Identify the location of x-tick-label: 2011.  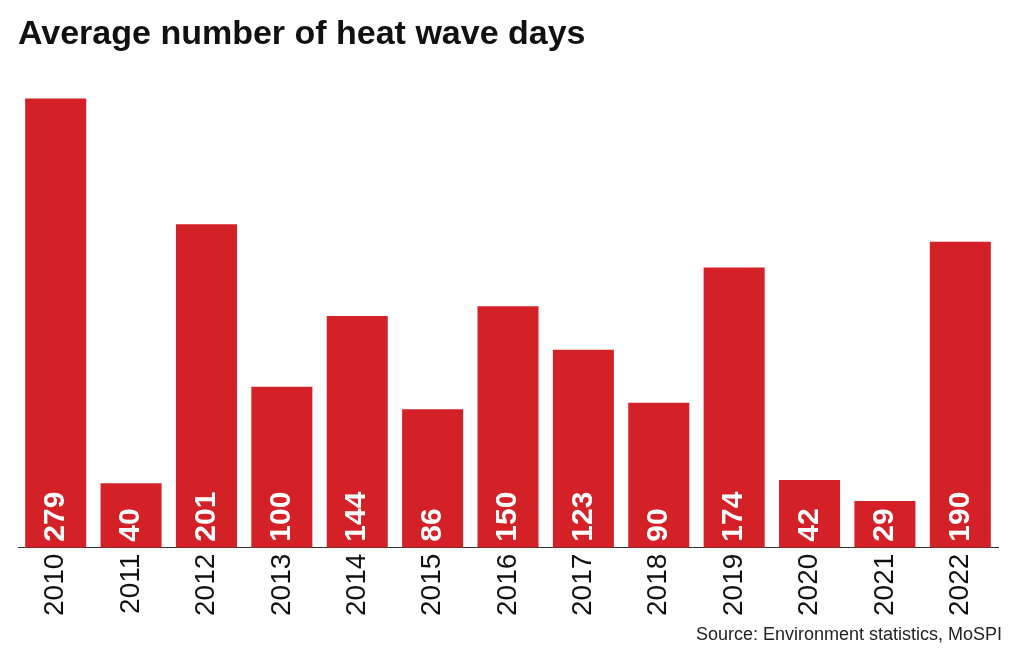
(129, 583).